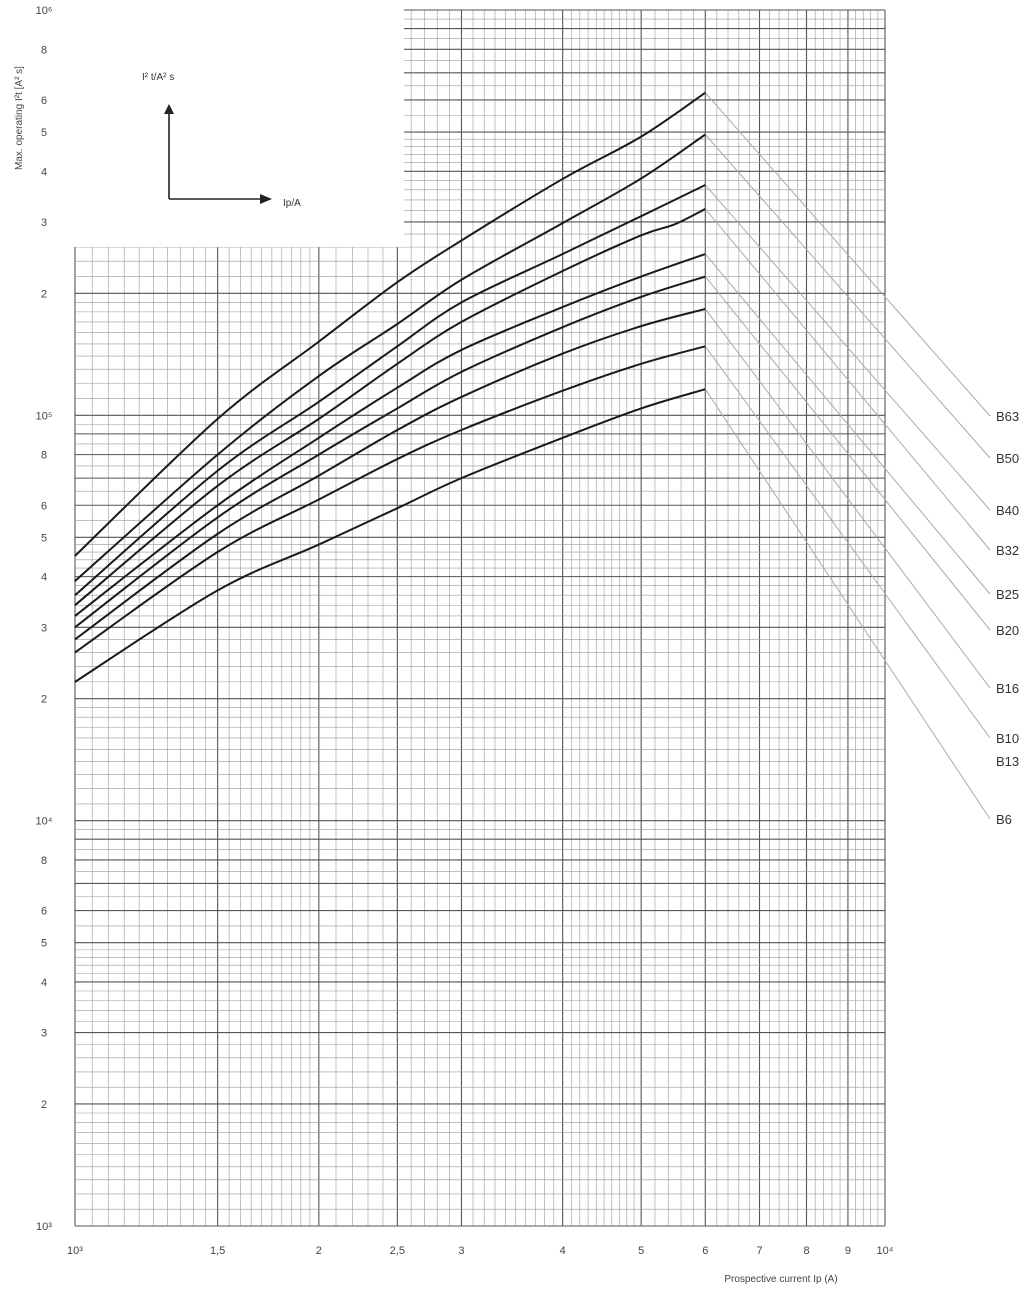 This screenshot has width=1025, height=1291. What do you see at coordinates (319, 1251) in the screenshot?
I see `x-tick-label: 2` at bounding box center [319, 1251].